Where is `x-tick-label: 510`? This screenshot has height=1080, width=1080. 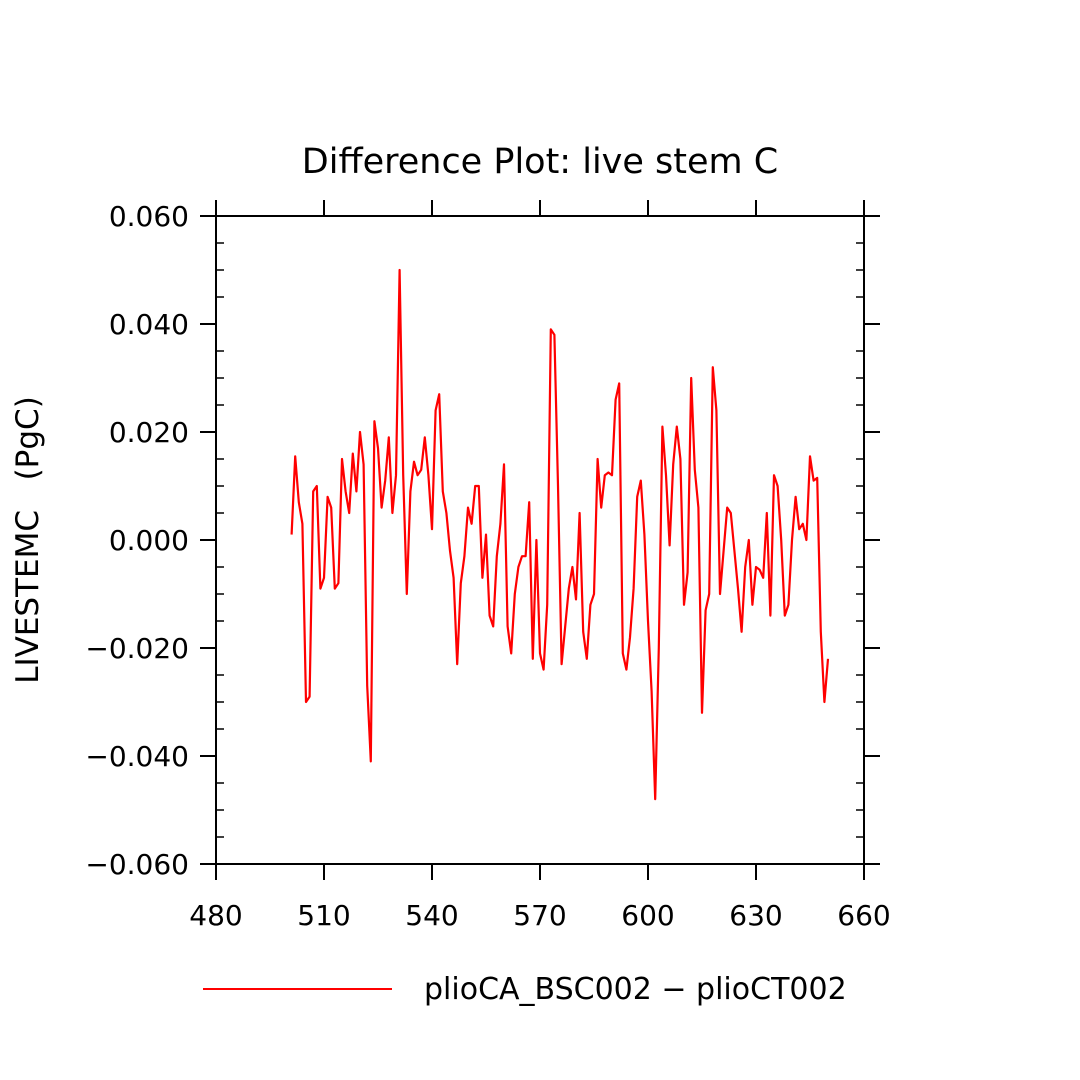 x-tick-label: 510 is located at coordinates (323, 915).